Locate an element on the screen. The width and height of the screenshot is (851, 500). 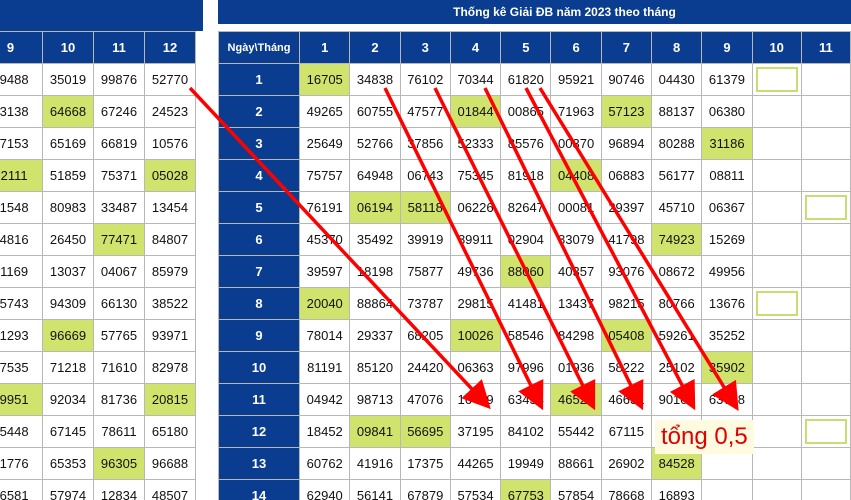
month-header: 6 is located at coordinates (576, 47).